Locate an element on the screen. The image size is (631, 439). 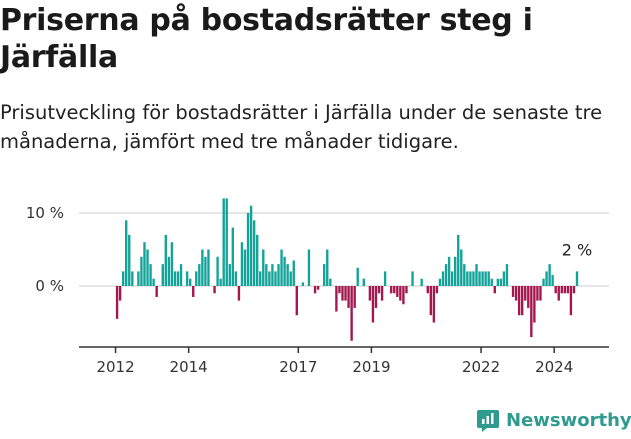
x-tick-label: 2019 is located at coordinates (371, 367).